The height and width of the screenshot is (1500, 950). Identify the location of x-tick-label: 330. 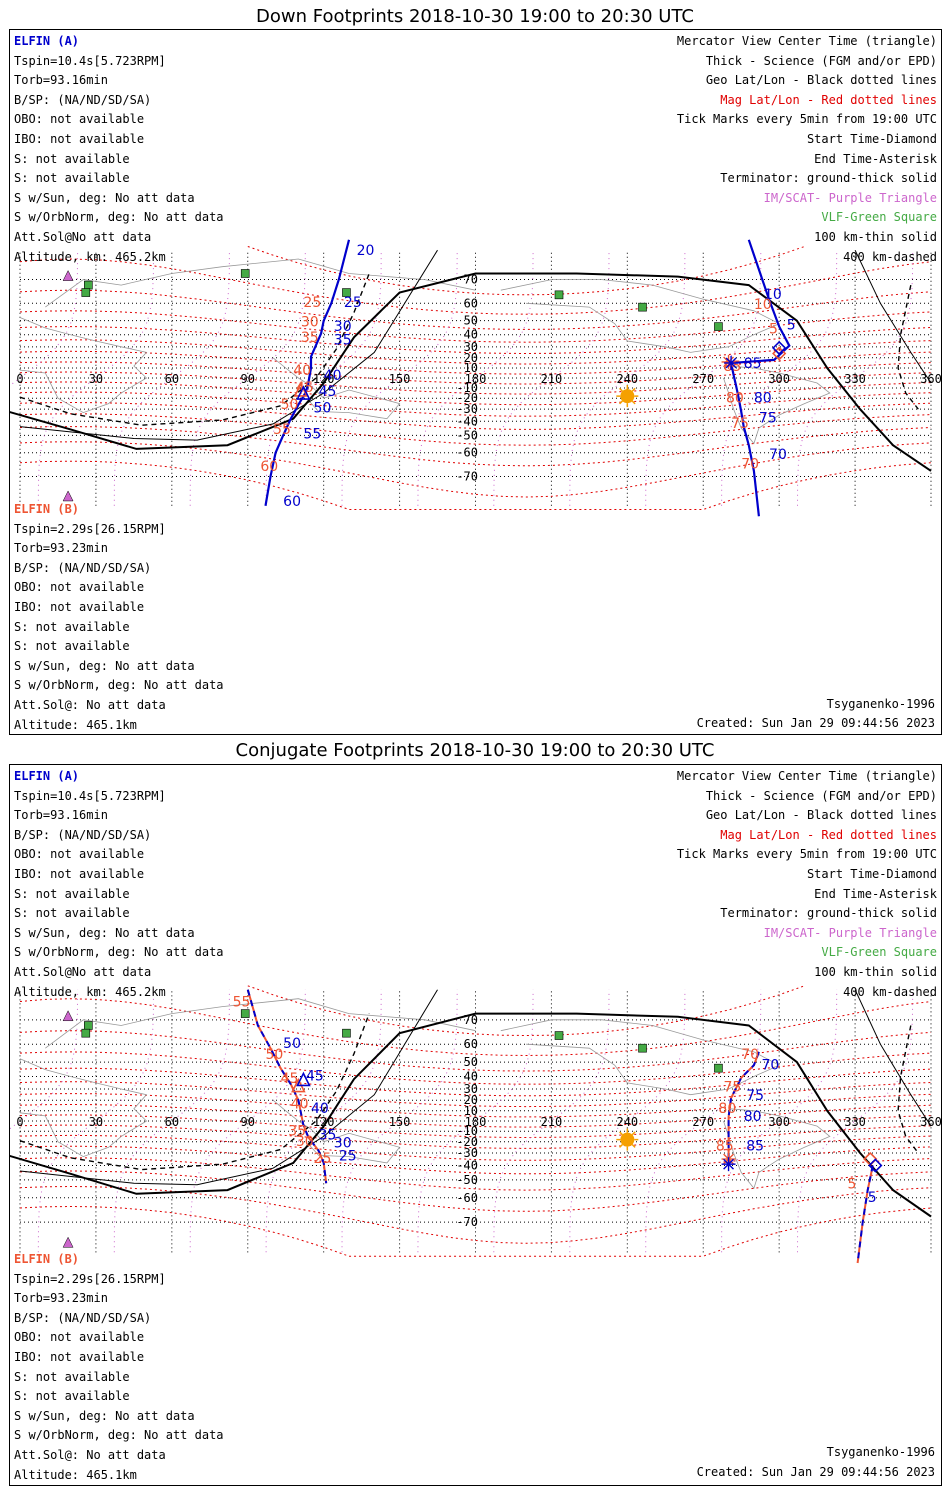
(855, 1122).